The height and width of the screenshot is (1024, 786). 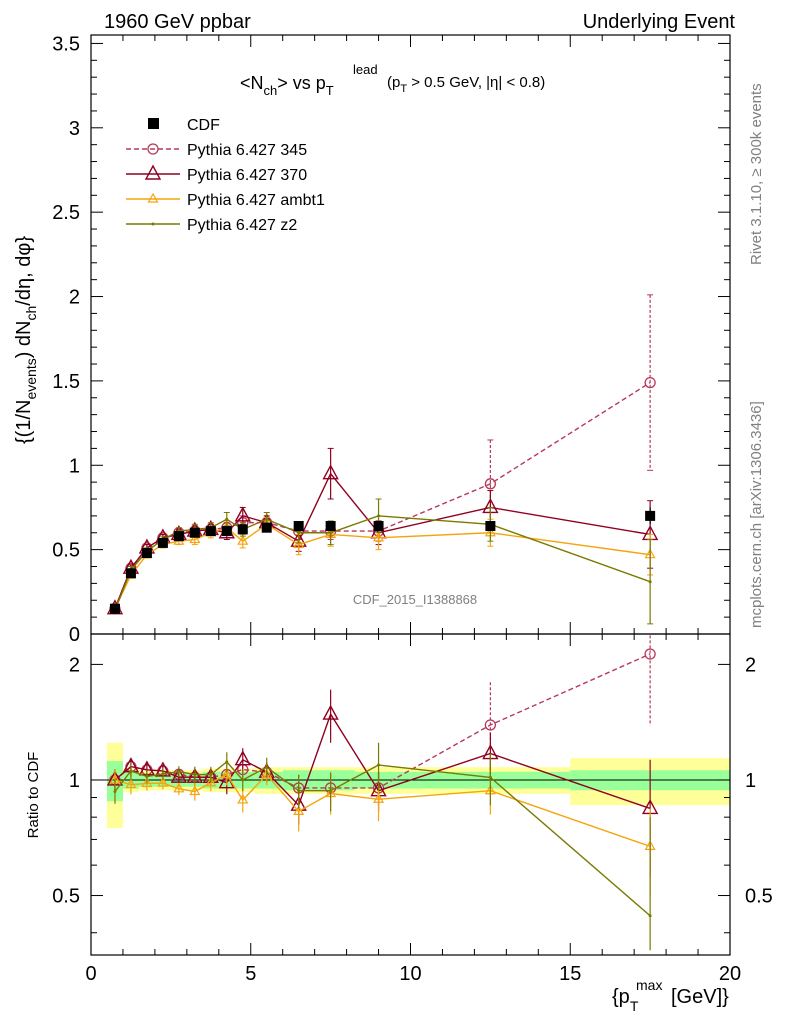 What do you see at coordinates (74, 781) in the screenshot?
I see `ratio-y-tick-label: 1` at bounding box center [74, 781].